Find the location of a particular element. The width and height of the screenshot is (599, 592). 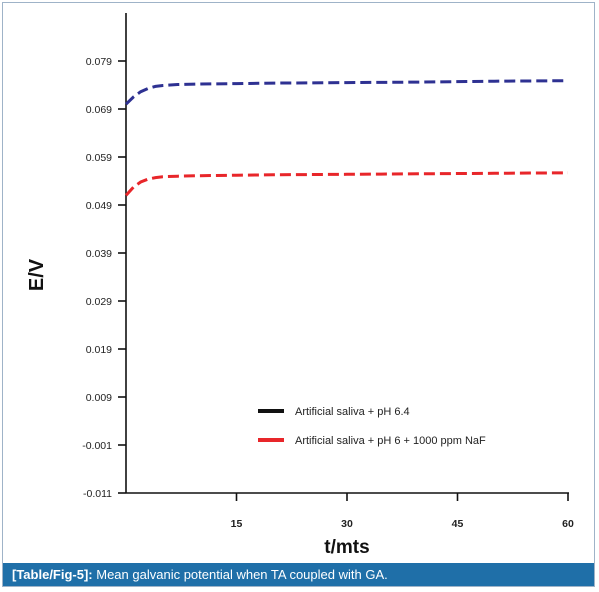

x-tick-label: 45 is located at coordinates (458, 524).